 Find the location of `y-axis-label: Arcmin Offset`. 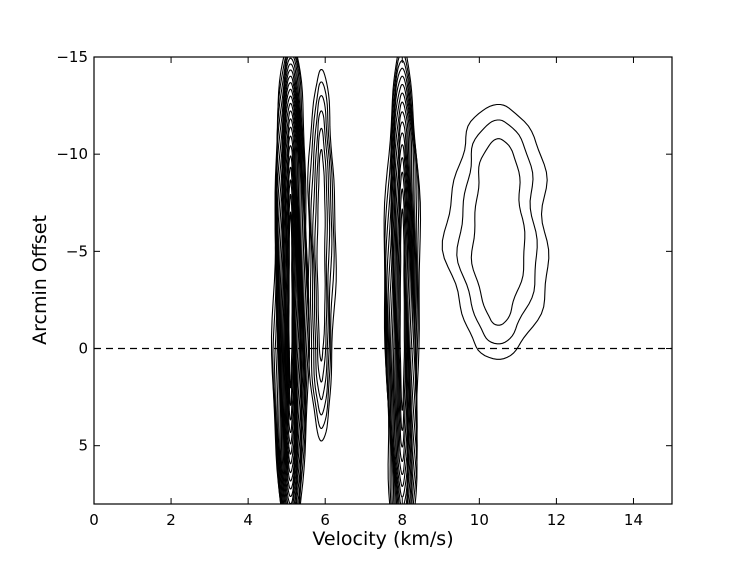

y-axis-label: Arcmin Offset is located at coordinates (40, 280).